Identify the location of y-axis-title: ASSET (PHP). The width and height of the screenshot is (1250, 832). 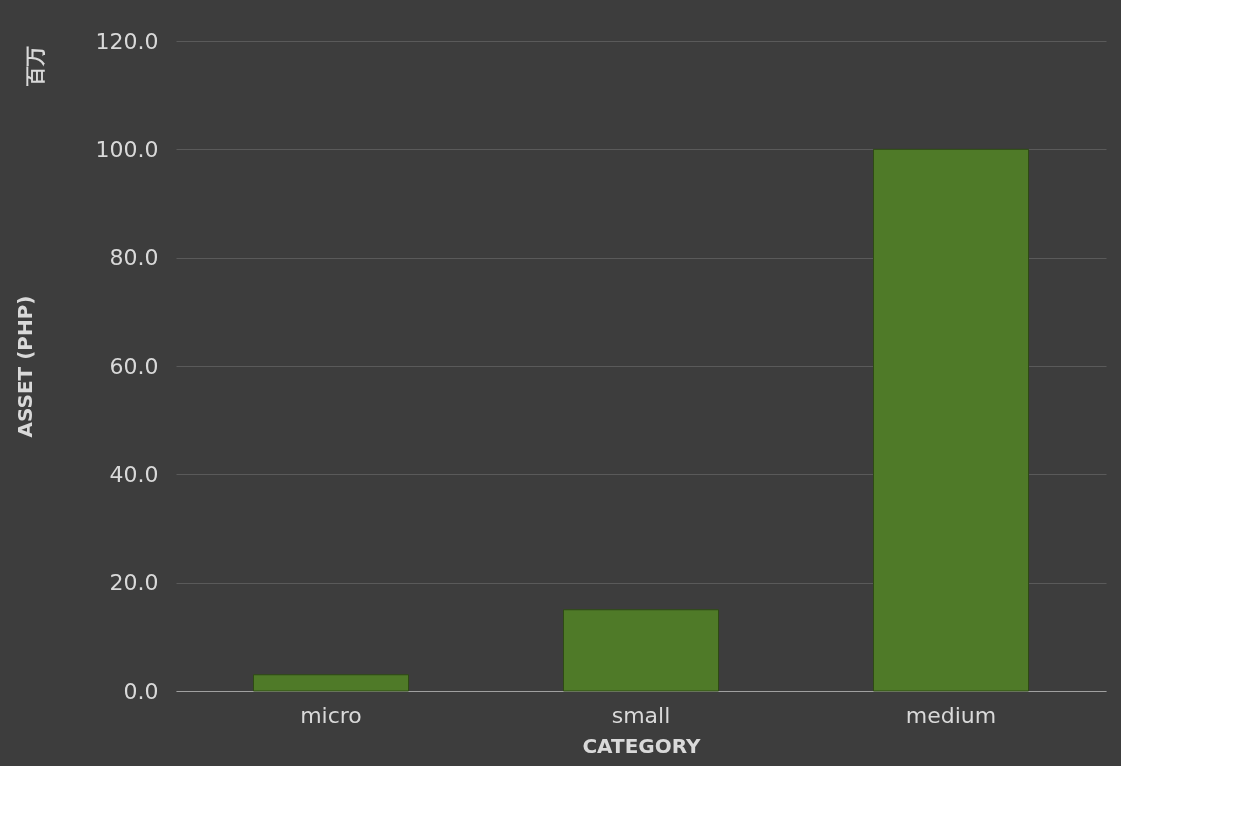
(24, 366).